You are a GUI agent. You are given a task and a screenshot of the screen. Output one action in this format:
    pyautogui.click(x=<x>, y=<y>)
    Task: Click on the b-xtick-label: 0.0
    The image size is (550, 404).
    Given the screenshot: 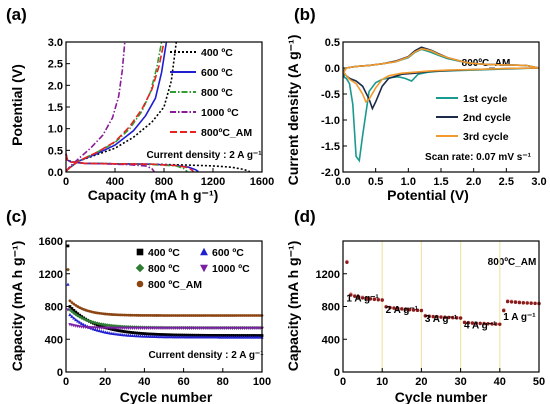 What is the action you would take?
    pyautogui.click(x=342, y=182)
    